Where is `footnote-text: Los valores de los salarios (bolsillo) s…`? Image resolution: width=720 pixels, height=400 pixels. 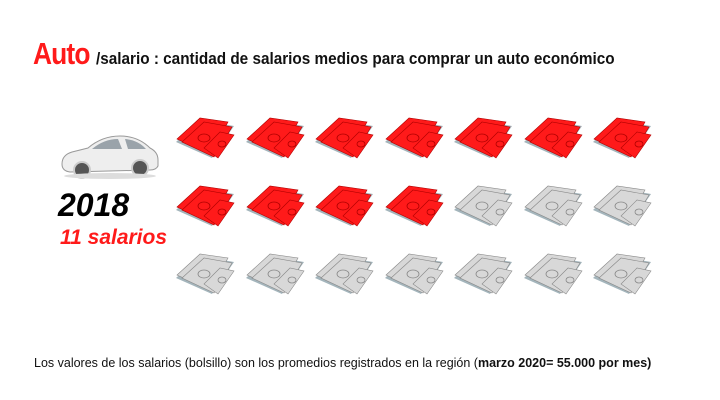
footnote-text: Los valores de los salarios (bolsillo) s… is located at coordinates (256, 363).